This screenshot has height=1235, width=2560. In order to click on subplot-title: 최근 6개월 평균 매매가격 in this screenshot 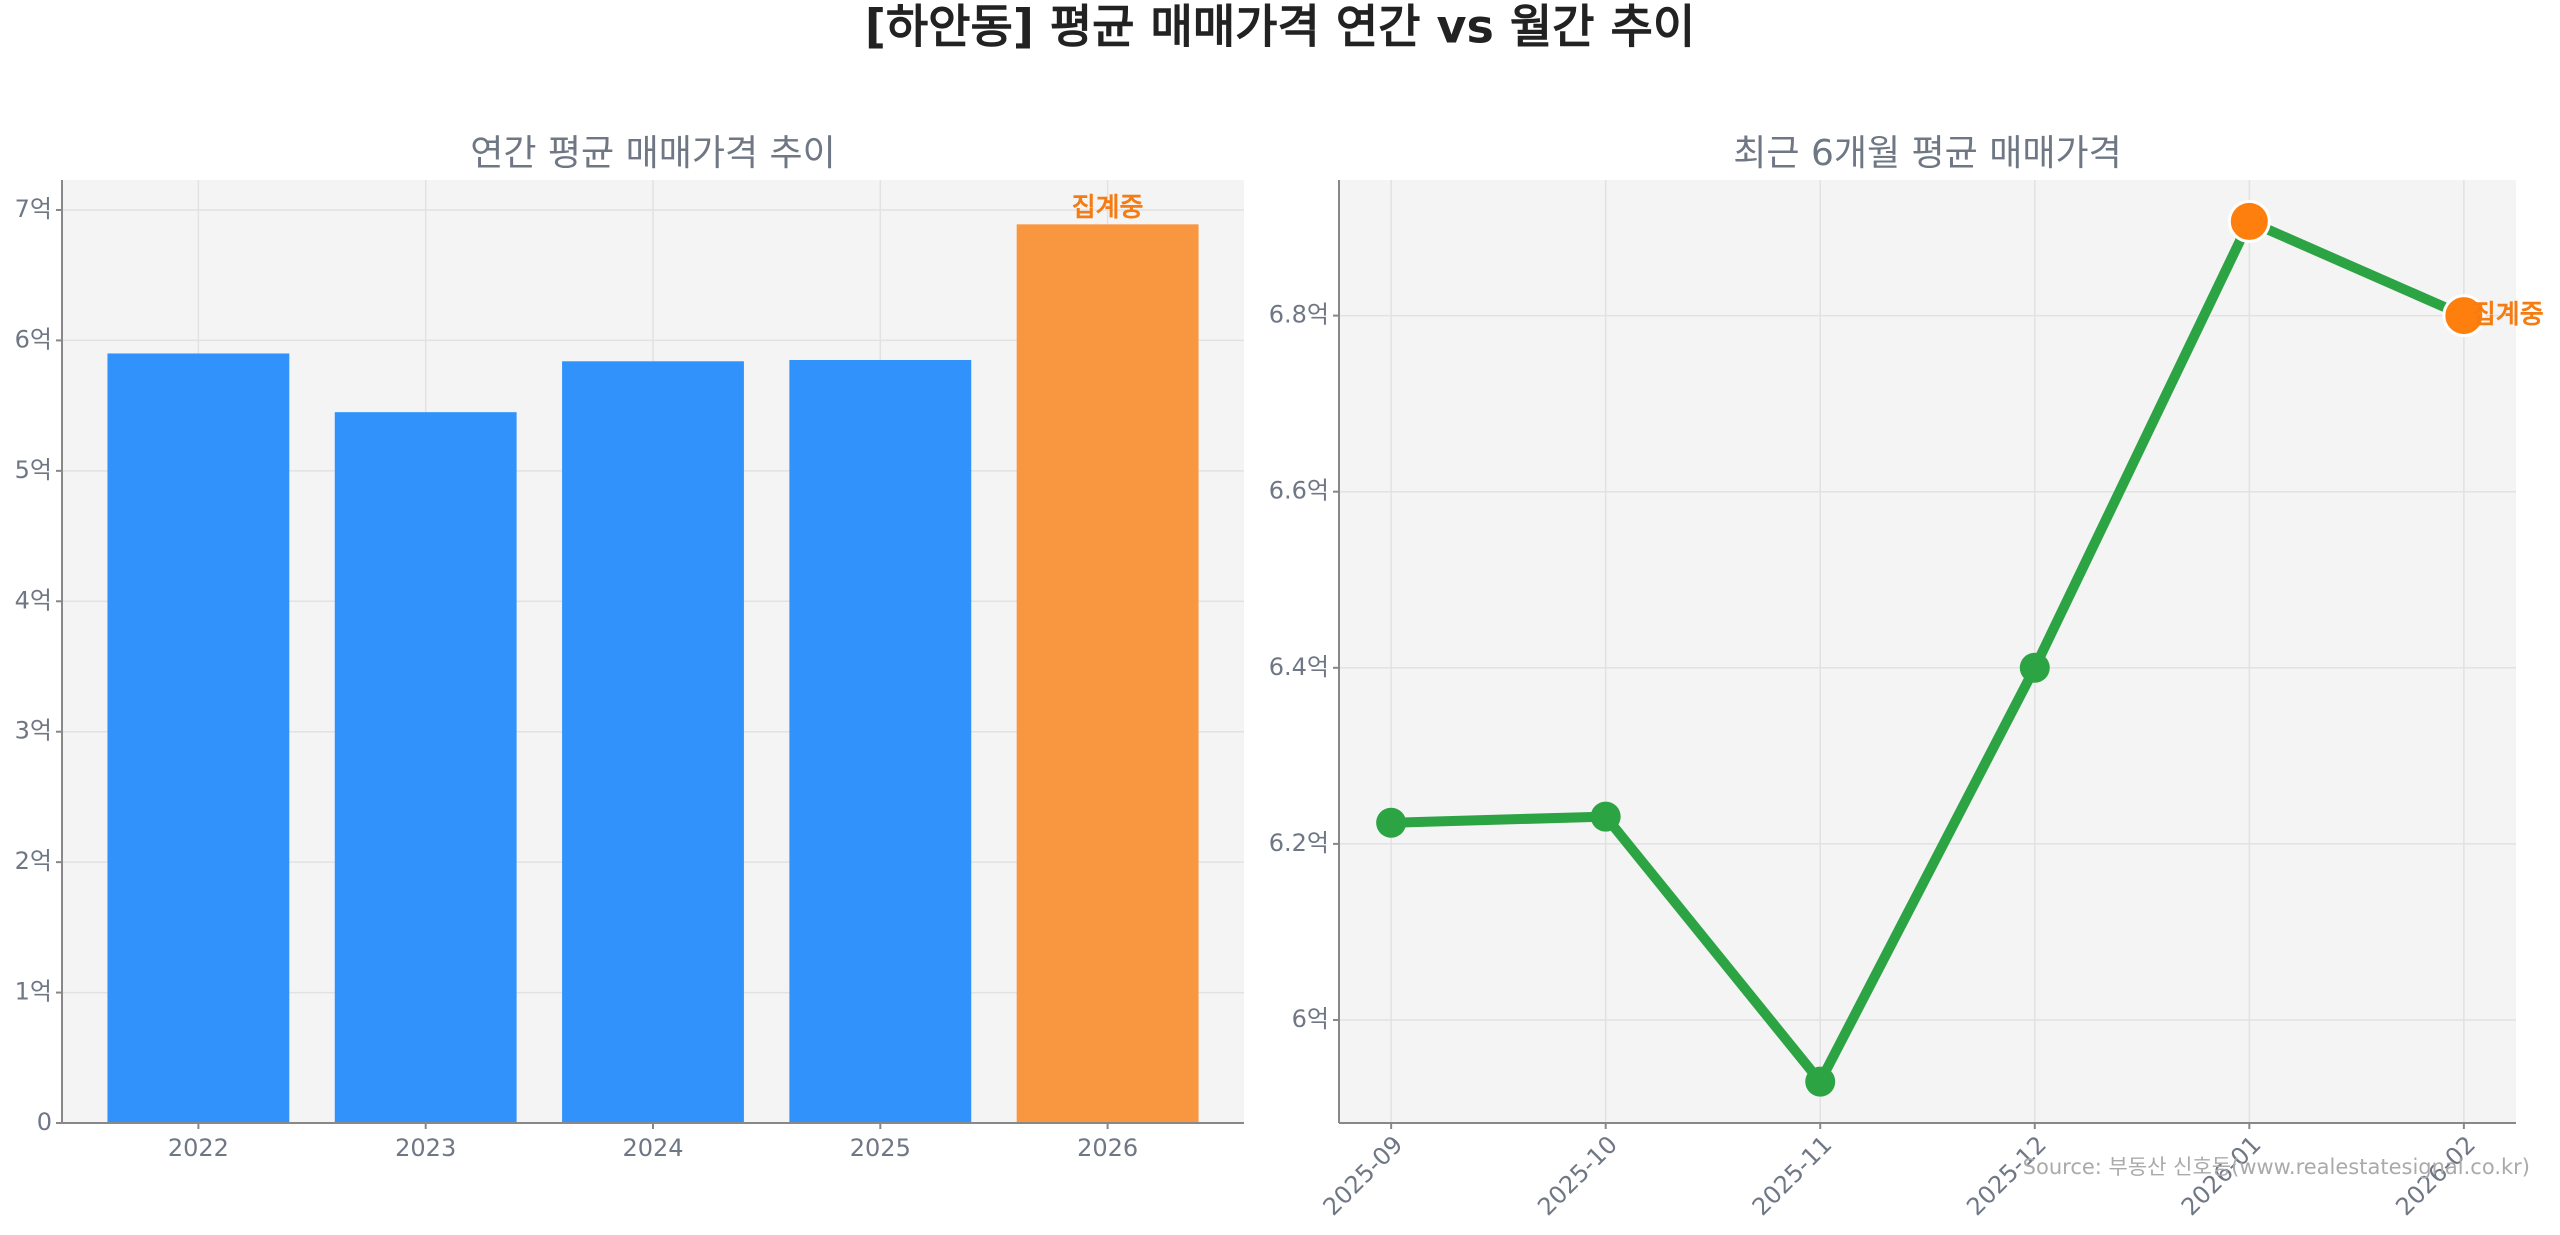, I will do `click(1927, 153)`.